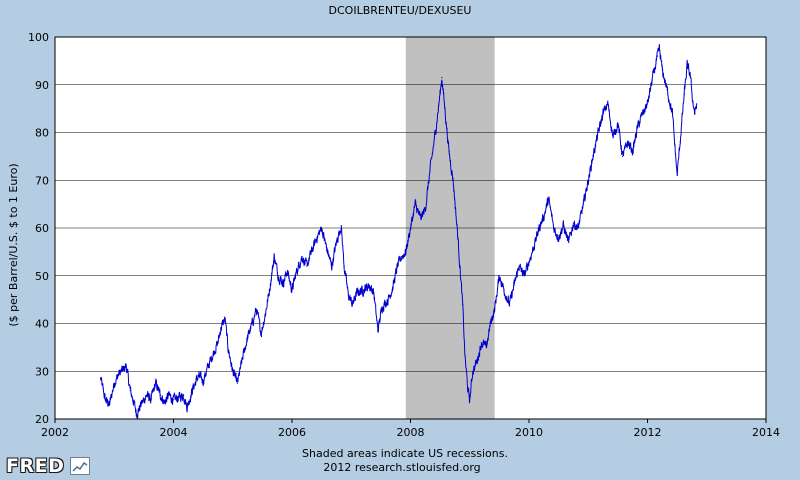 Image resolution: width=800 pixels, height=480 pixels. What do you see at coordinates (48, 466) in the screenshot?
I see `fred-logo: FRED` at bounding box center [48, 466].